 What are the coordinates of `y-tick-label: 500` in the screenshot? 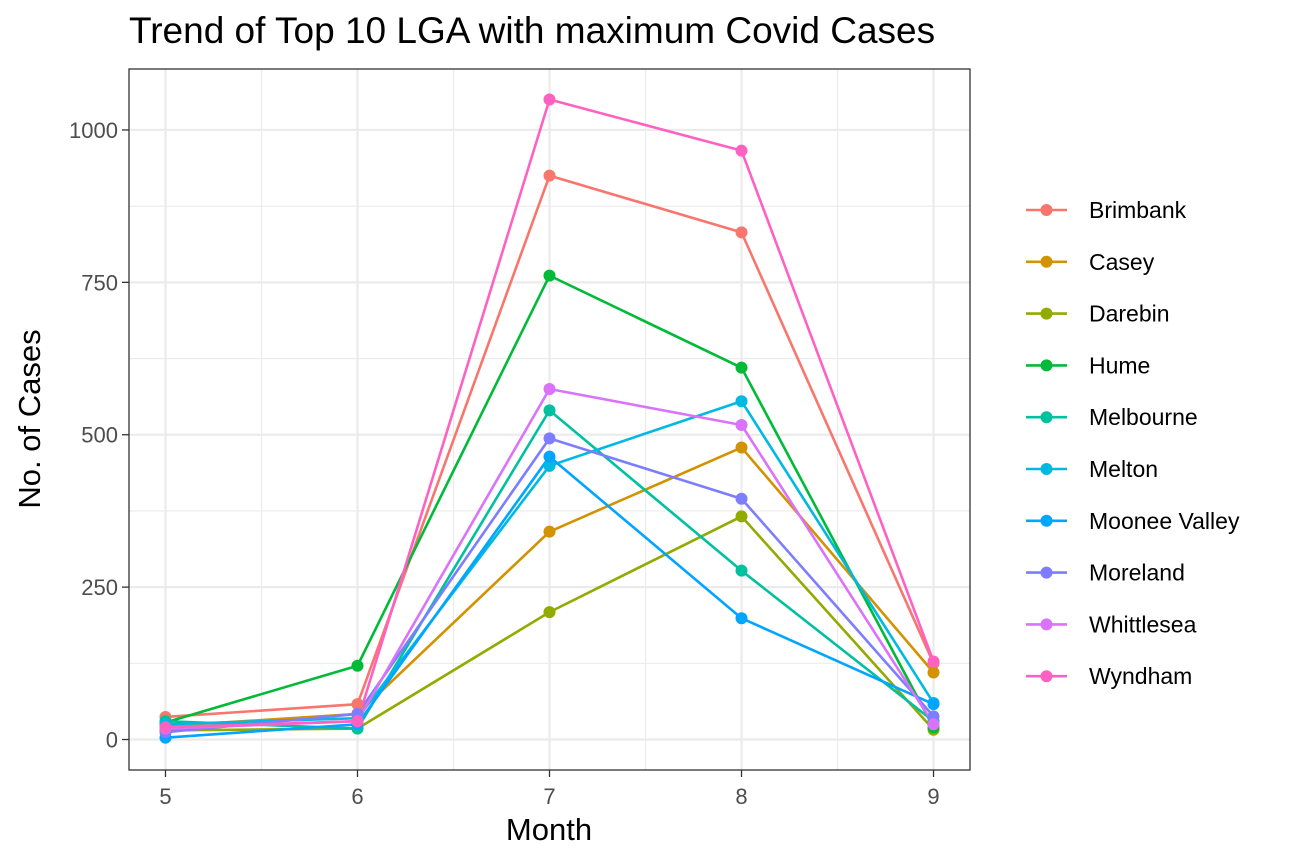 It's located at (99, 435).